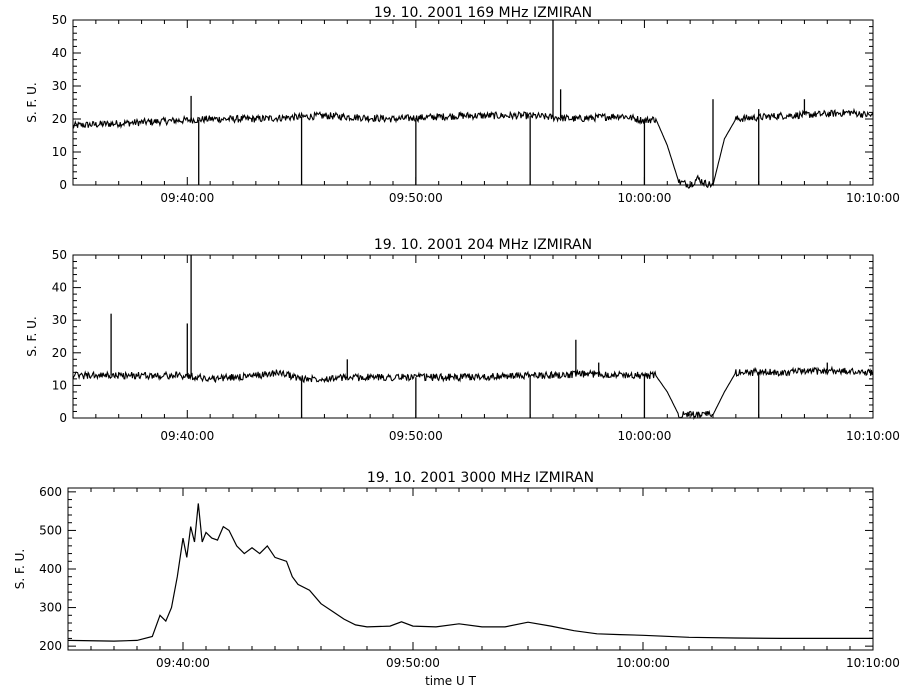 The image size is (900, 700). I want to click on y-tick-label: 300, so click(50, 608).